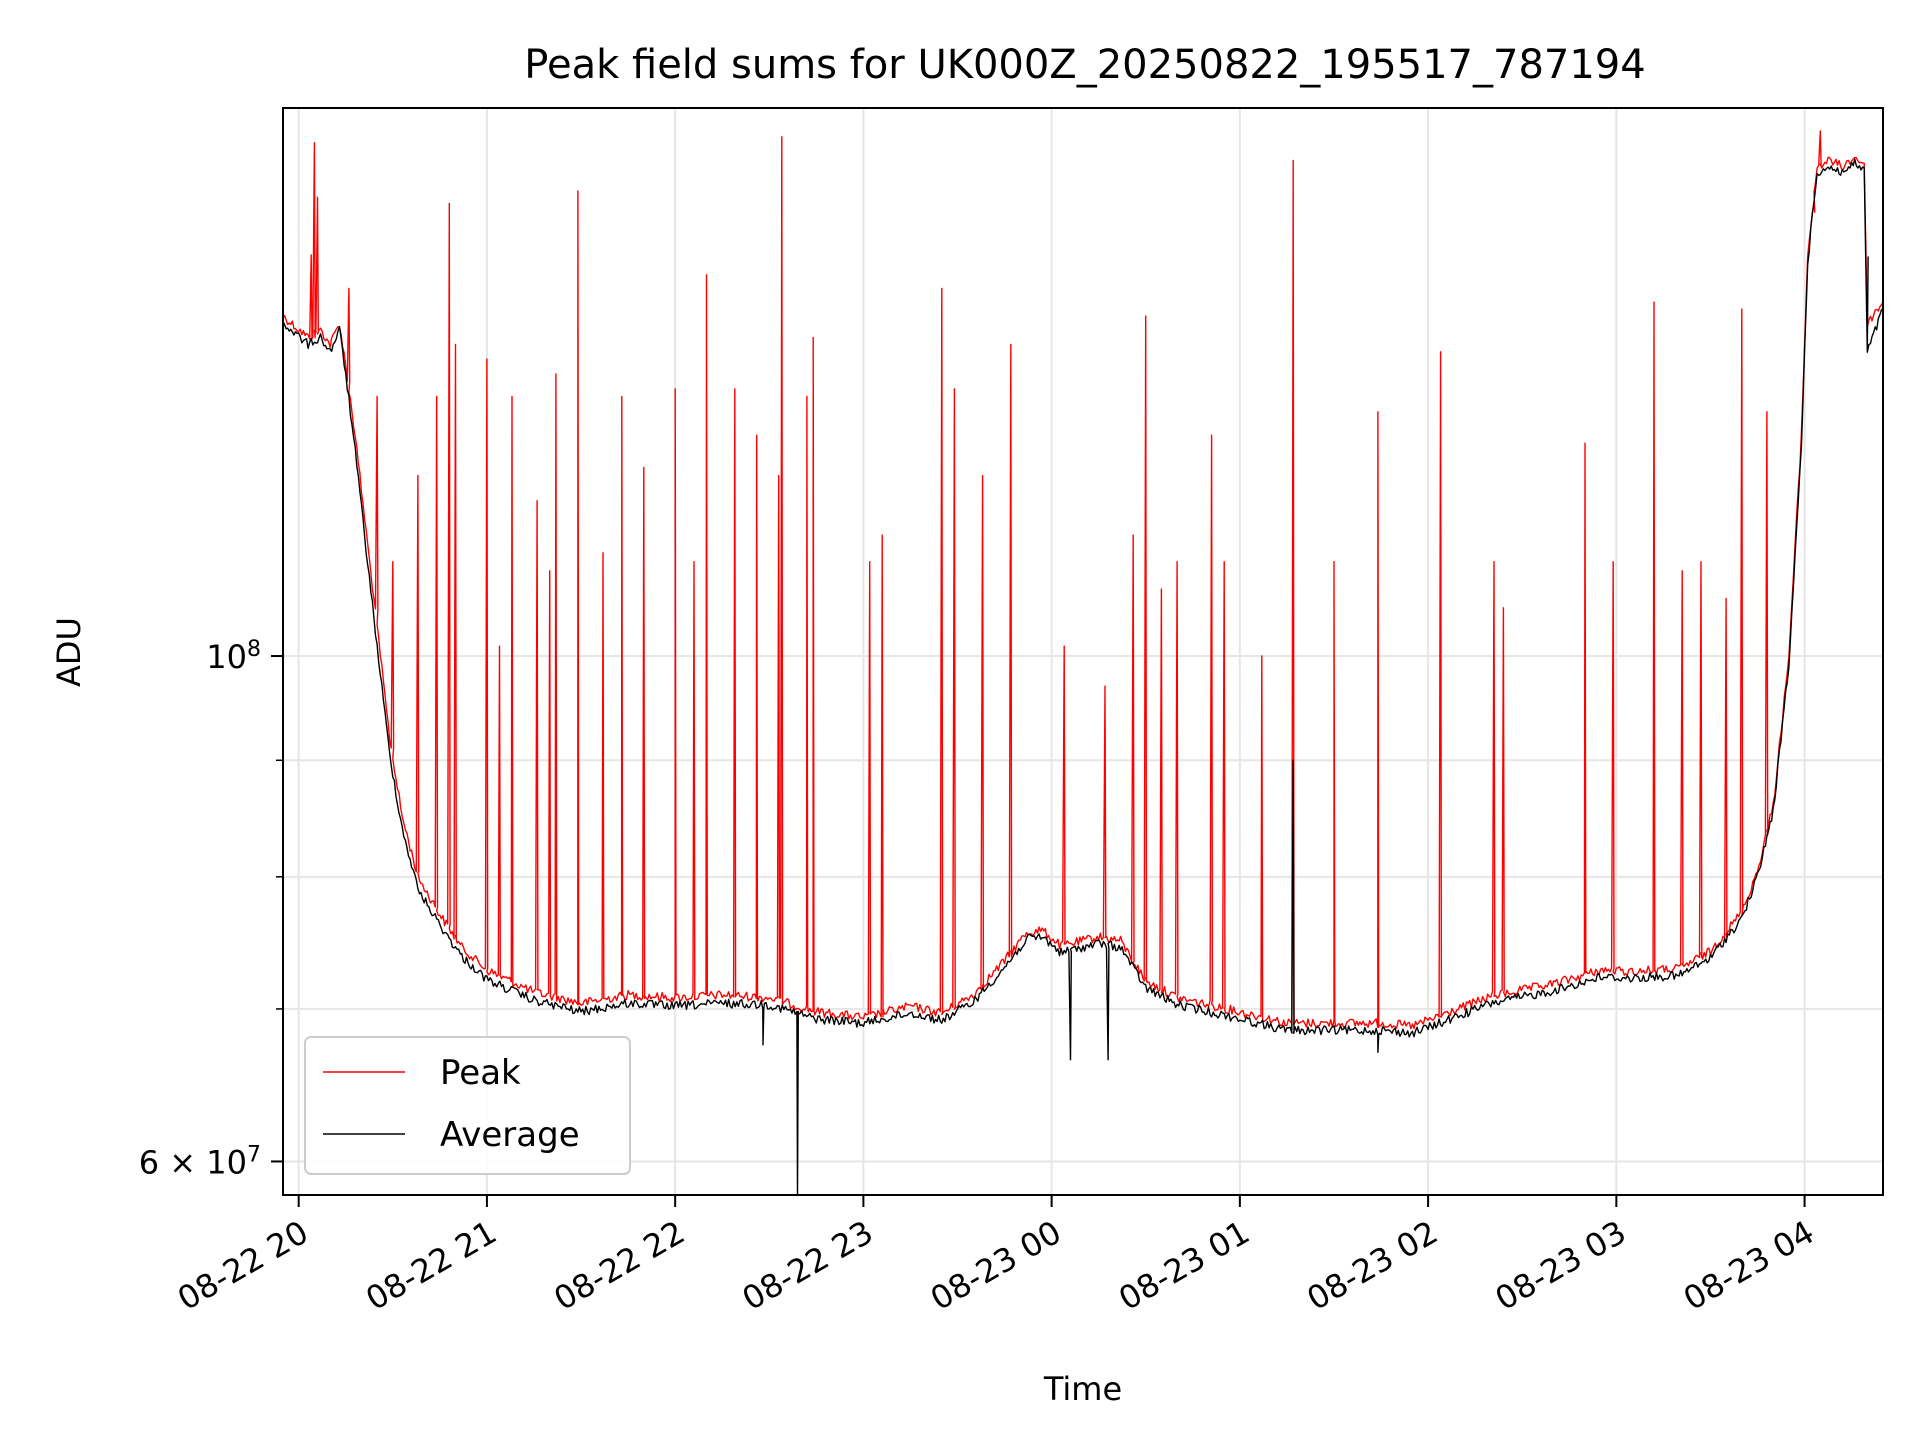 The width and height of the screenshot is (1920, 1440). I want to click on x-axis-label: Time, so click(1082, 1389).